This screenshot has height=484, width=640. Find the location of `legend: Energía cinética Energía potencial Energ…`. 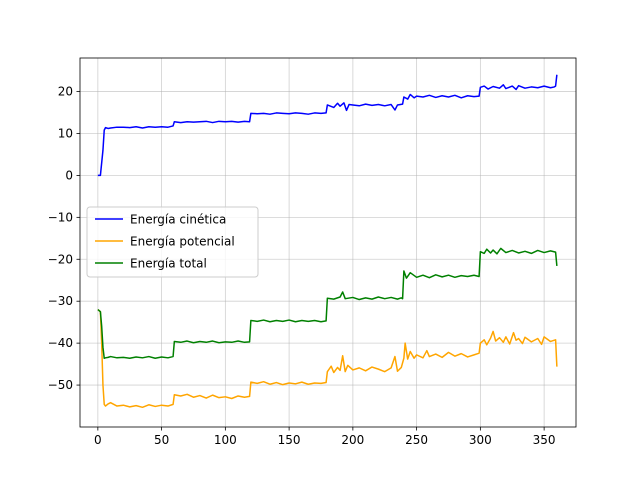

legend: Energía cinética Energía potencial Energ… is located at coordinates (172, 242).